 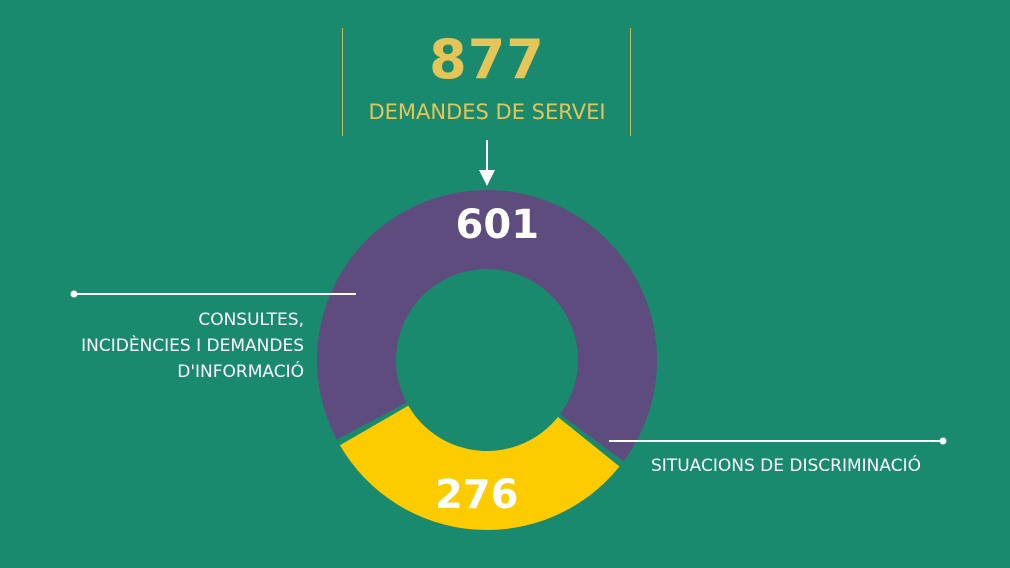 I want to click on frame-line-left, so click(x=342, y=82).